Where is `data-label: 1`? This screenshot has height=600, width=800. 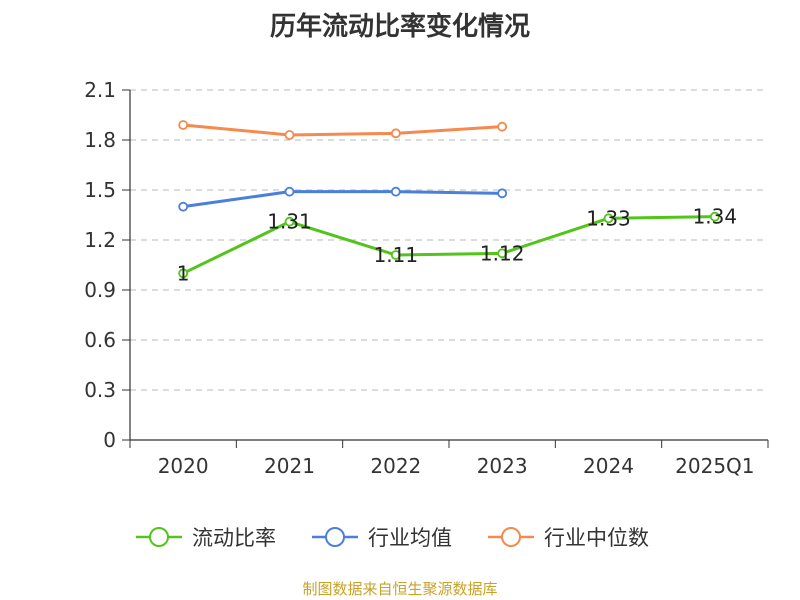
data-label: 1 is located at coordinates (183, 273).